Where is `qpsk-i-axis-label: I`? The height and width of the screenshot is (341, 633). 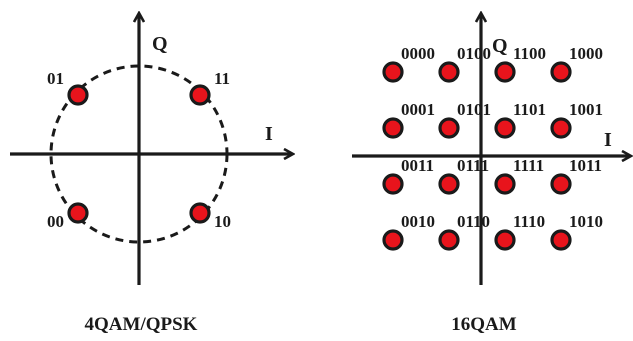 qpsk-i-axis-label: I is located at coordinates (269, 134).